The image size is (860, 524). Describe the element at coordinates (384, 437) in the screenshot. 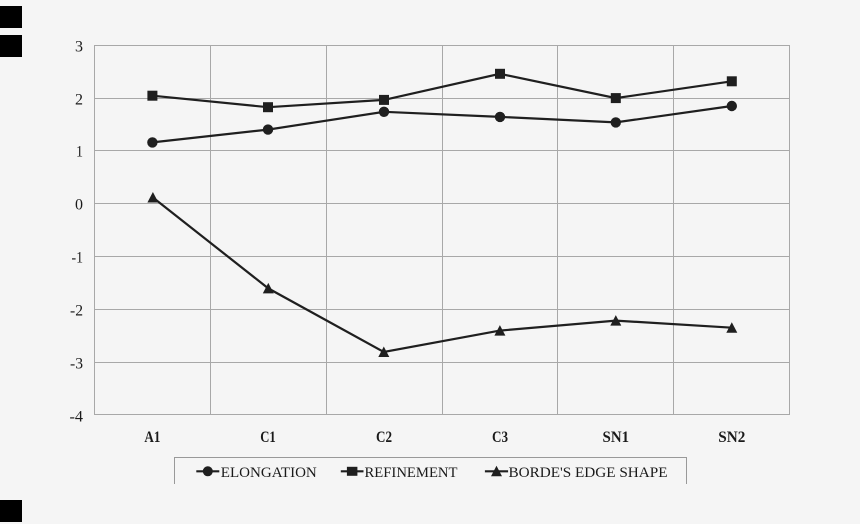

I see `svg-text: C2` at that location.